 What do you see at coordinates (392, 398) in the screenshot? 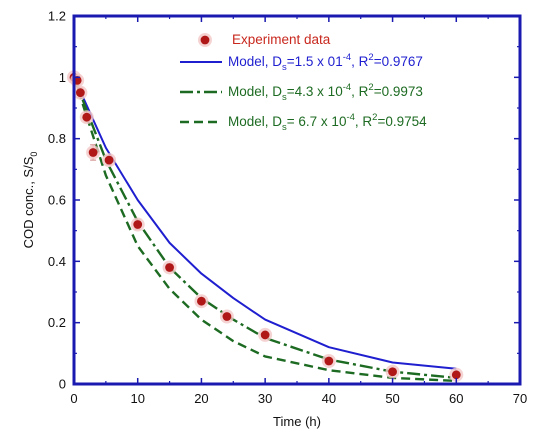
I see `x-tick-label: 50` at bounding box center [392, 398].